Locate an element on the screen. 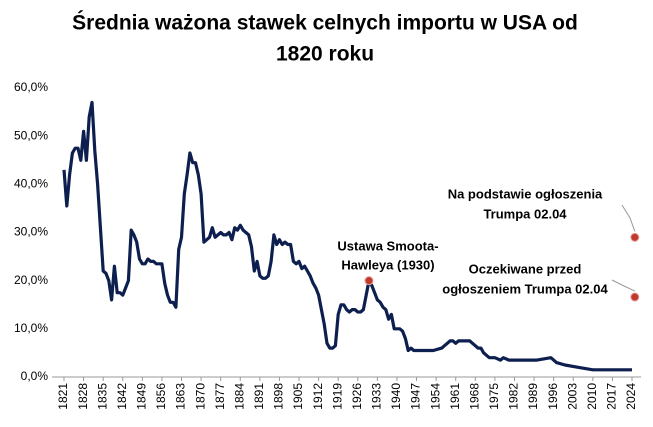  x-tick-label: 1898 is located at coordinates (279, 396).